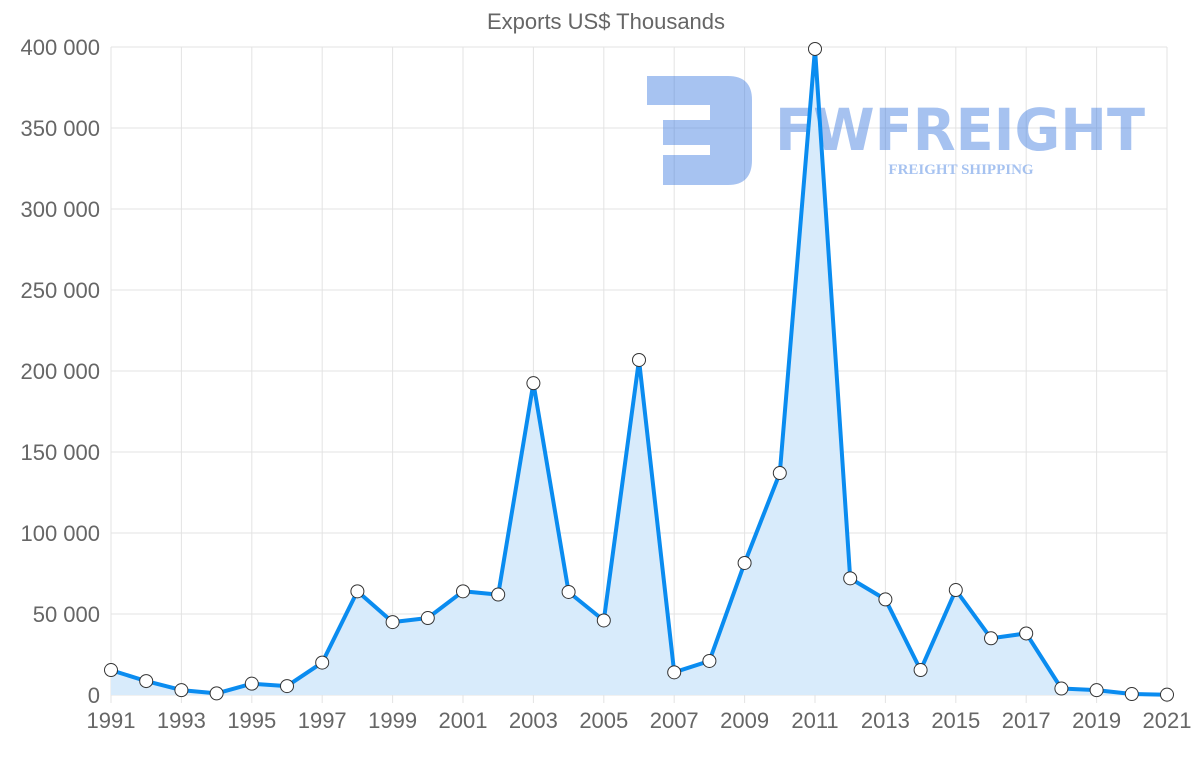 This screenshot has width=1200, height=763. I want to click on x-tick-label: 2001, so click(463, 720).